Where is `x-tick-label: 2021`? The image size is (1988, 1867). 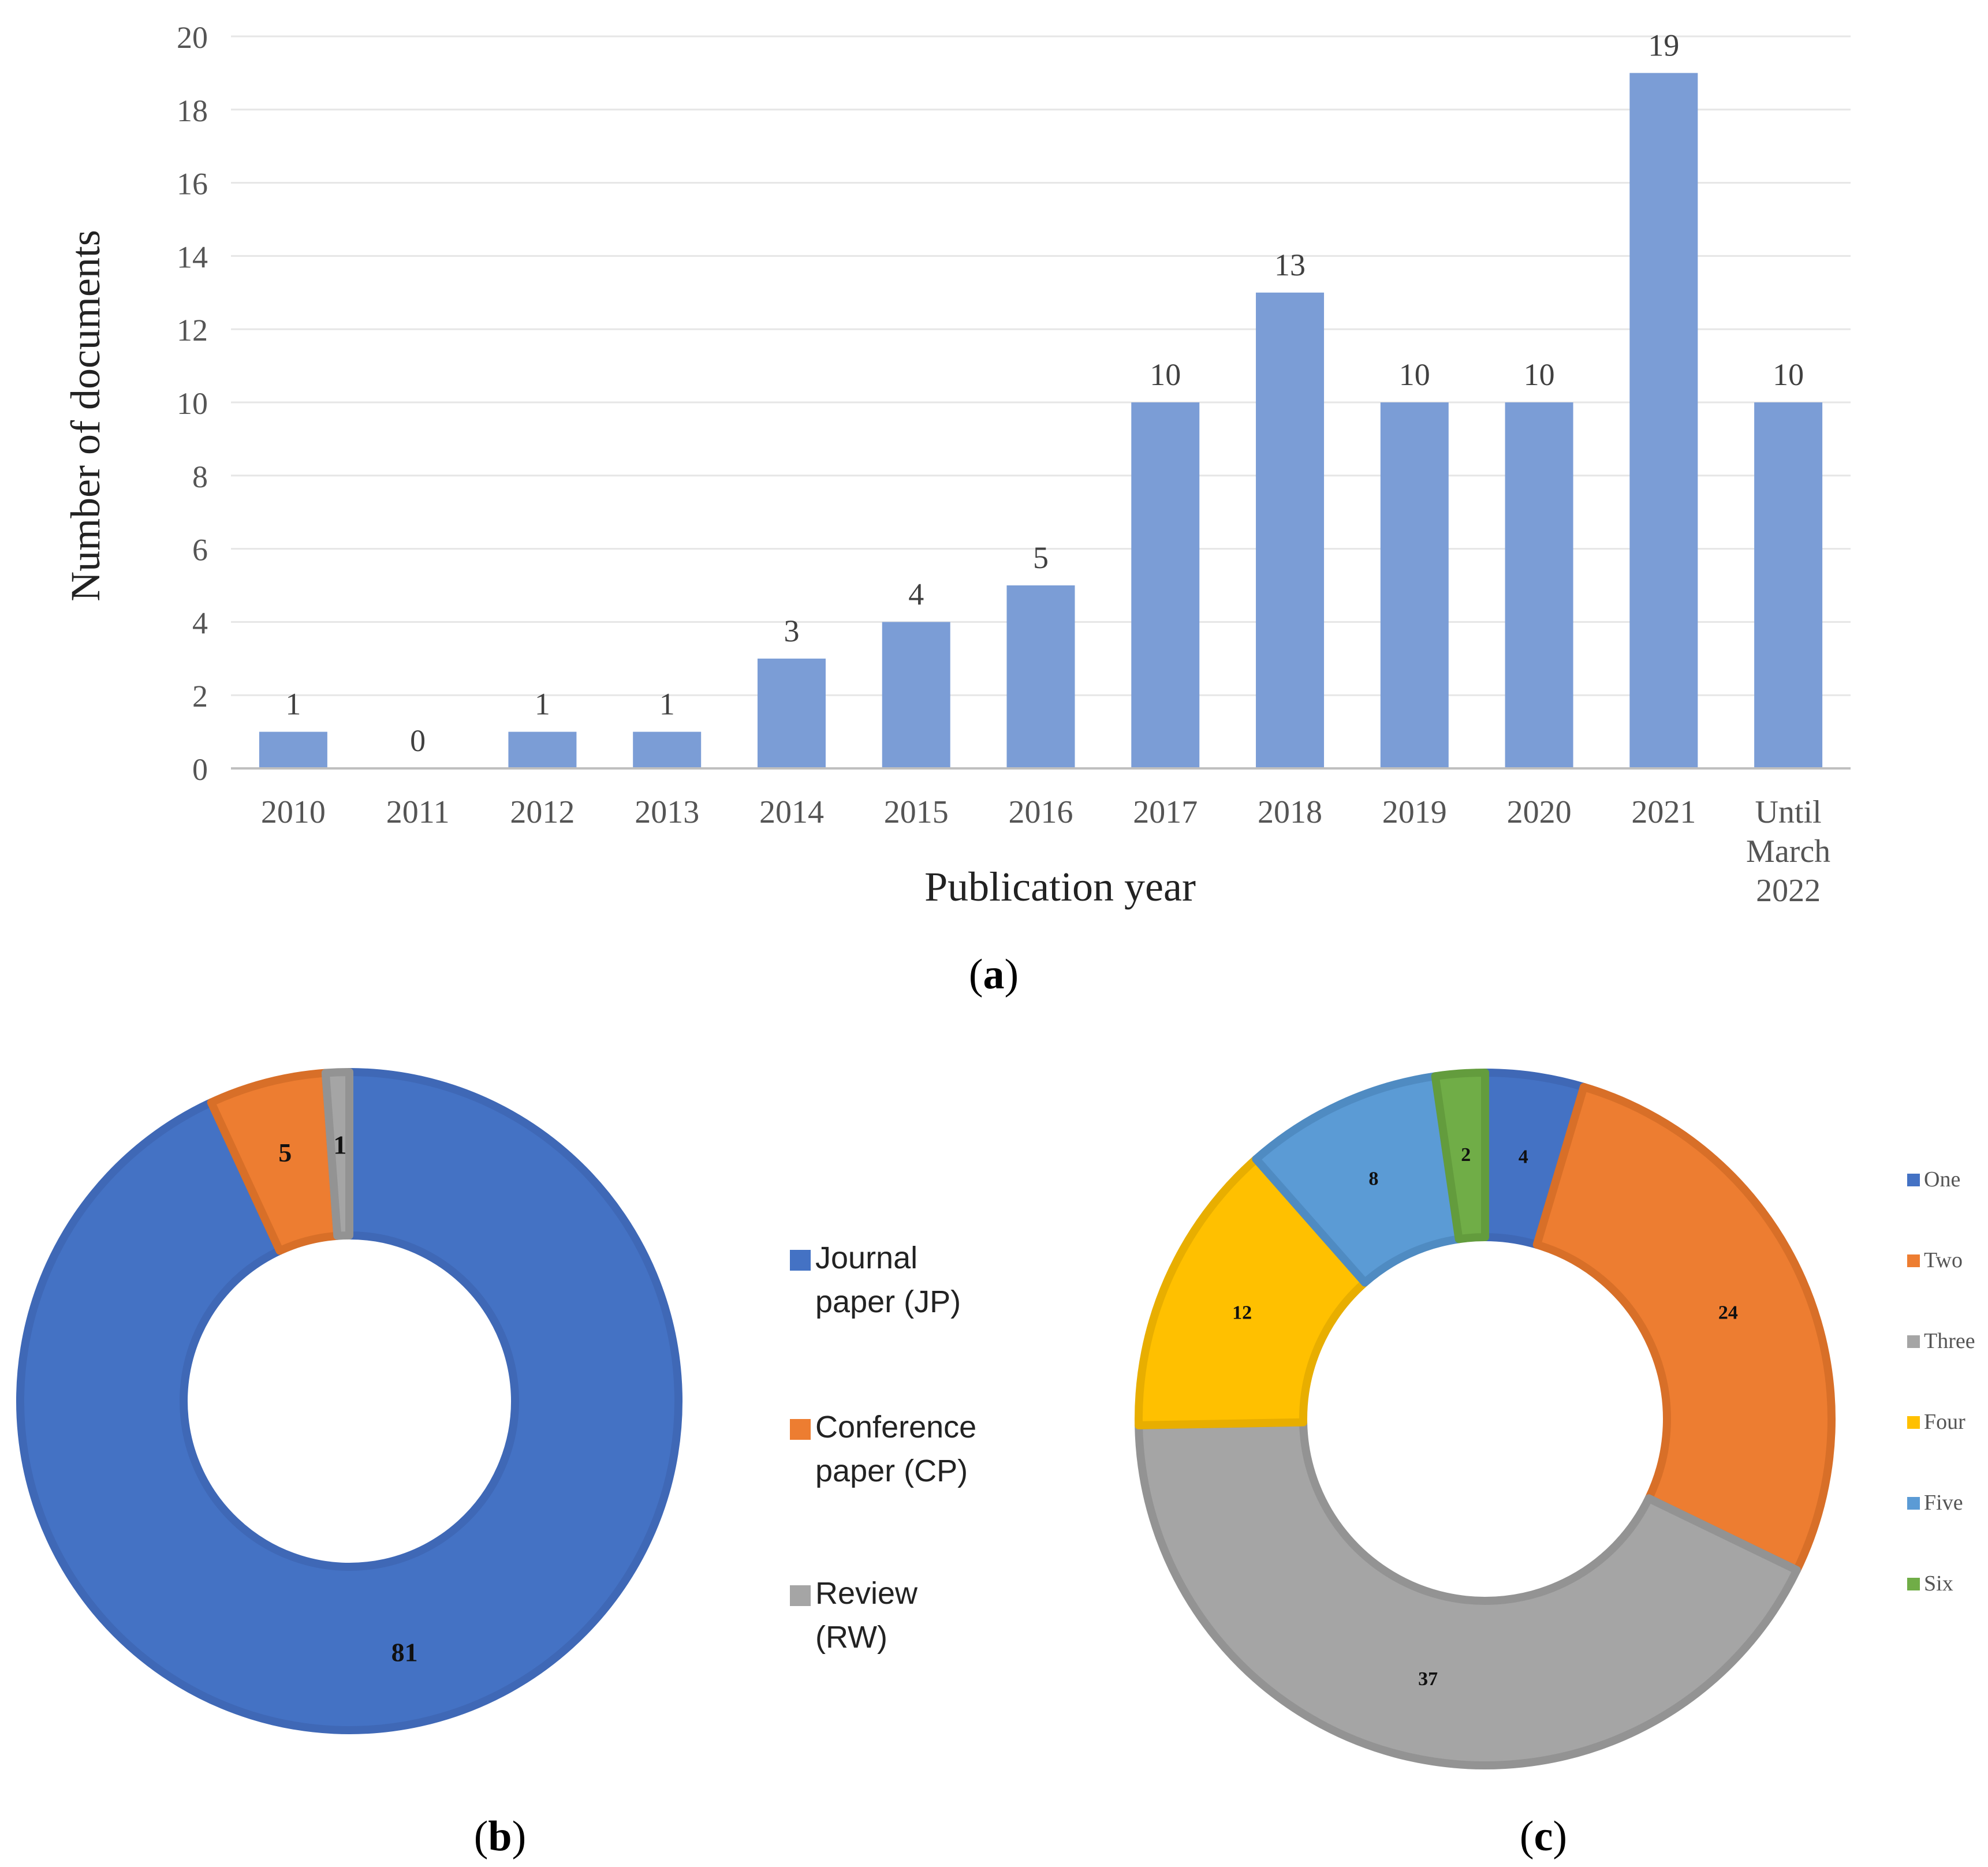 x-tick-label: 2021 is located at coordinates (1663, 812).